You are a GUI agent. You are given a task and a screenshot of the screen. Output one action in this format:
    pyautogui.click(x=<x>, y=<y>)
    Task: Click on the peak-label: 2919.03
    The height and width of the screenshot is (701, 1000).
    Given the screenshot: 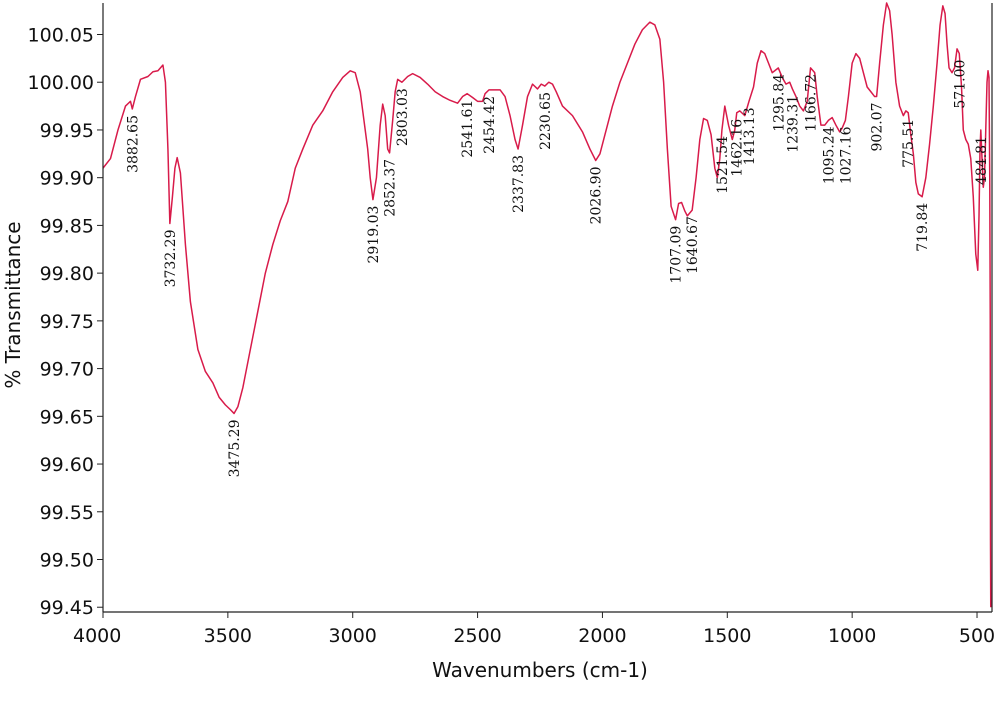 What is the action you would take?
    pyautogui.click(x=374, y=235)
    